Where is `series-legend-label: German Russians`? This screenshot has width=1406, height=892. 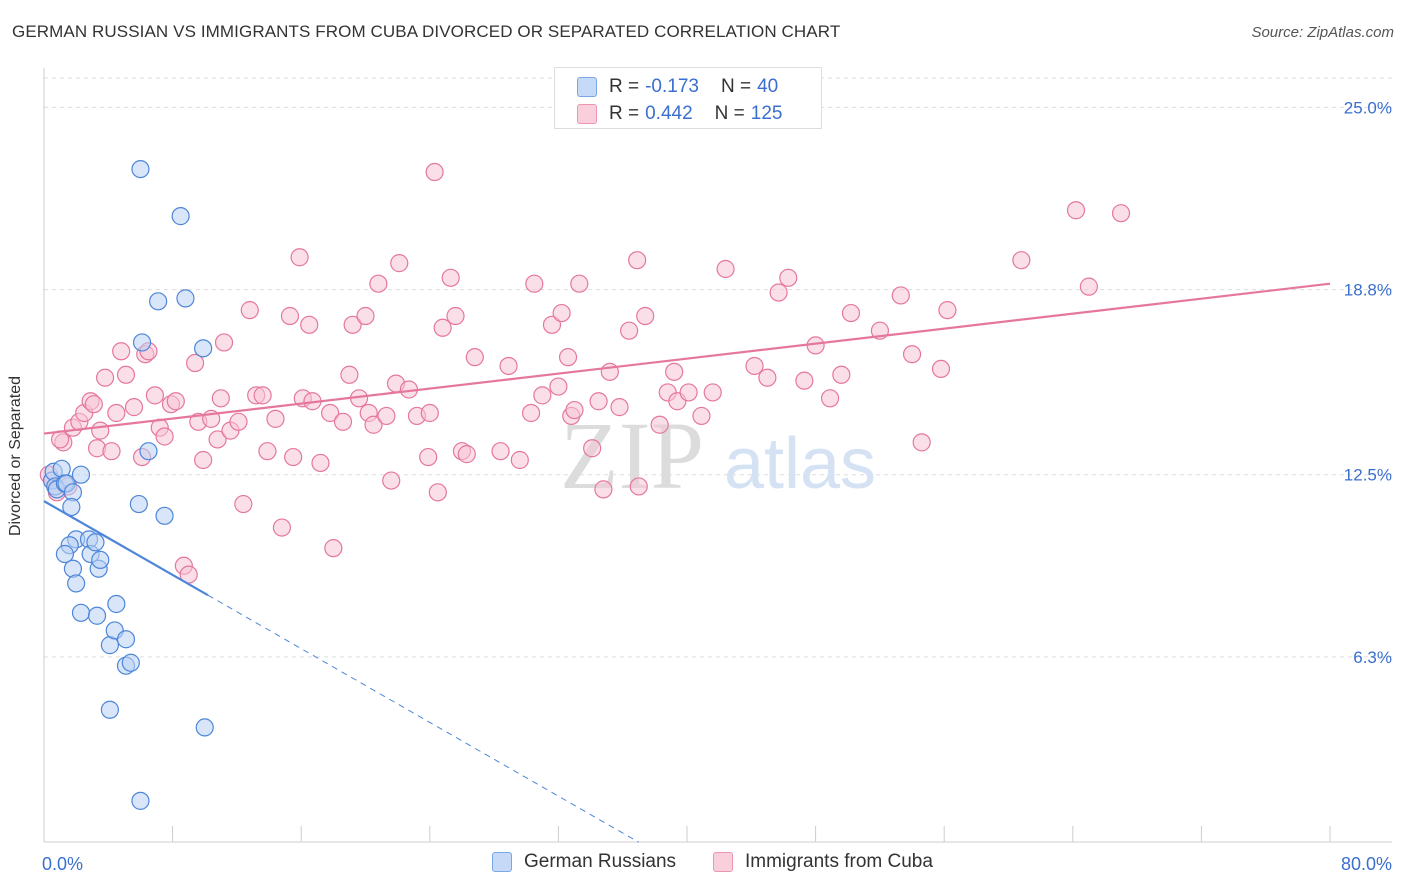 series-legend-label: German Russians is located at coordinates (600, 861).